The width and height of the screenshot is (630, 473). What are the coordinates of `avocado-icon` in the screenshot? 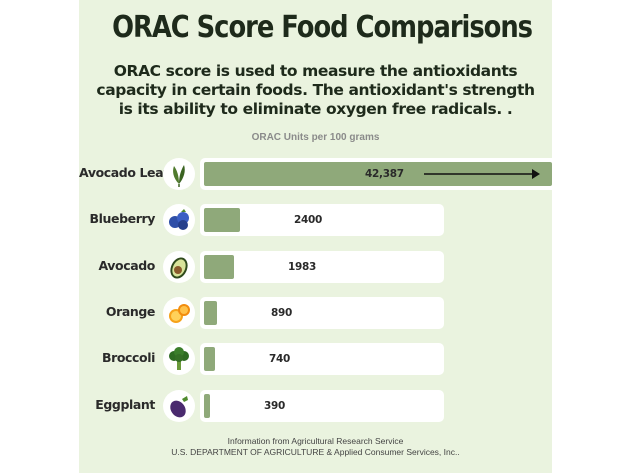 It's located at (179, 266).